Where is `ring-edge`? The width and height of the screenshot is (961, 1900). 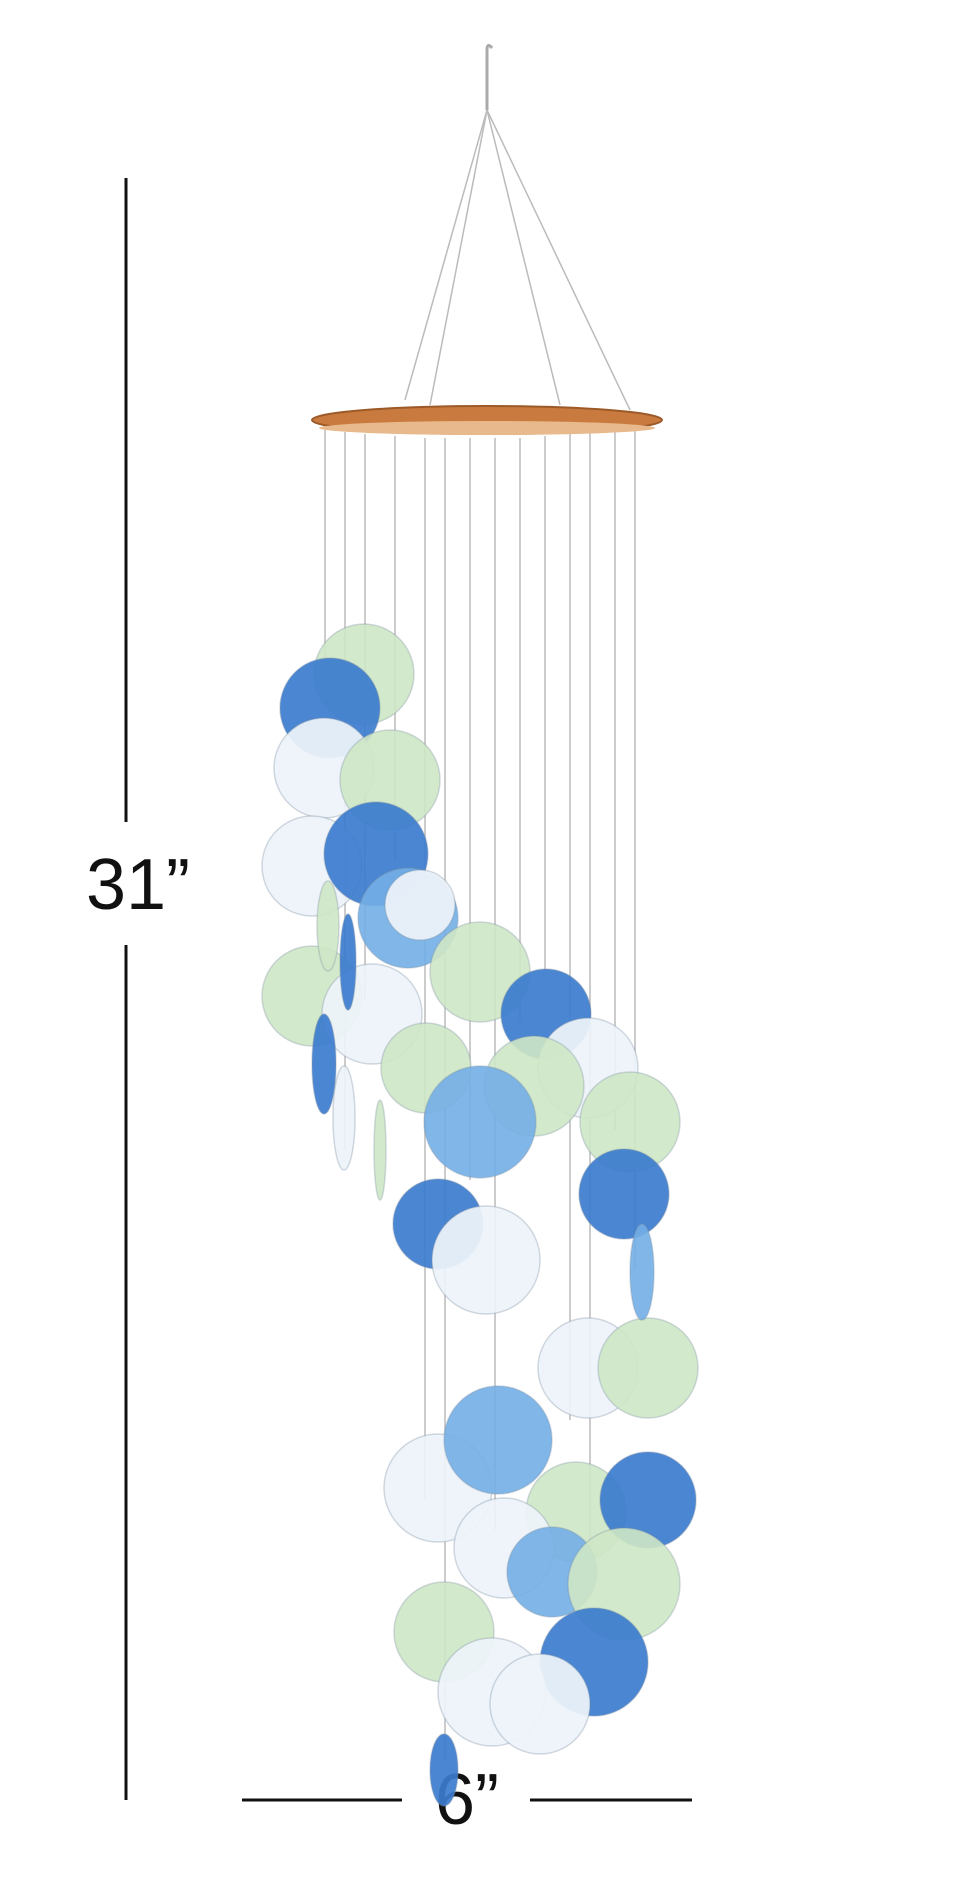 ring-edge is located at coordinates (487, 428).